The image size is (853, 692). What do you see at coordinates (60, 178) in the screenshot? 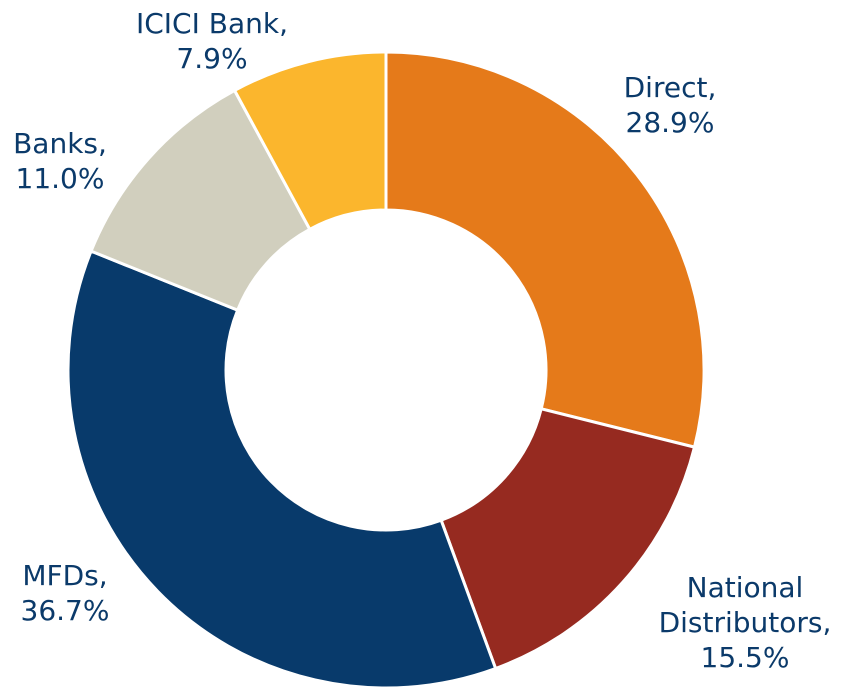
I see `value-label: 11.0%` at bounding box center [60, 178].